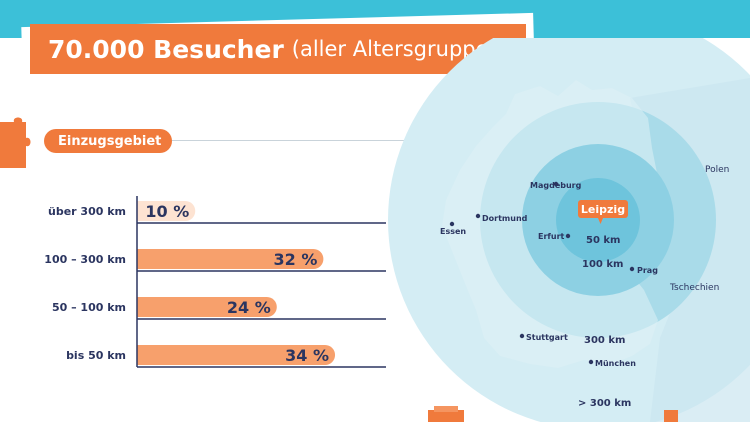 The height and width of the screenshot is (422, 750). What do you see at coordinates (453, 231) in the screenshot?
I see `label-essen: Essen` at bounding box center [453, 231].